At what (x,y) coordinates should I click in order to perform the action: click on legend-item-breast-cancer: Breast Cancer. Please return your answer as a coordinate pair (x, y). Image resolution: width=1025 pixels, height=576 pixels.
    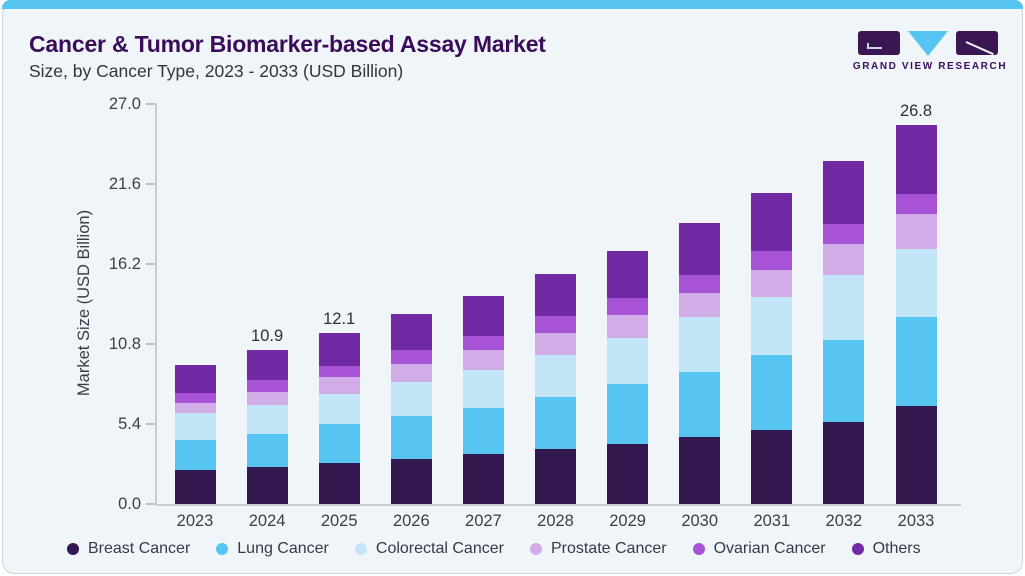
    Looking at the image, I should click on (128, 549).